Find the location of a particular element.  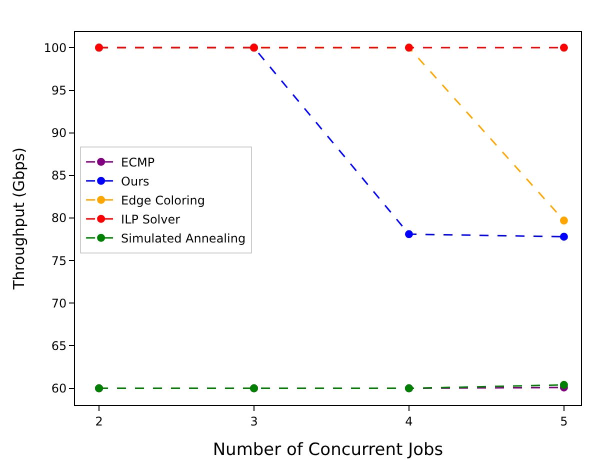

y-axis-title: Throughput (Gbps) is located at coordinates (19, 219).